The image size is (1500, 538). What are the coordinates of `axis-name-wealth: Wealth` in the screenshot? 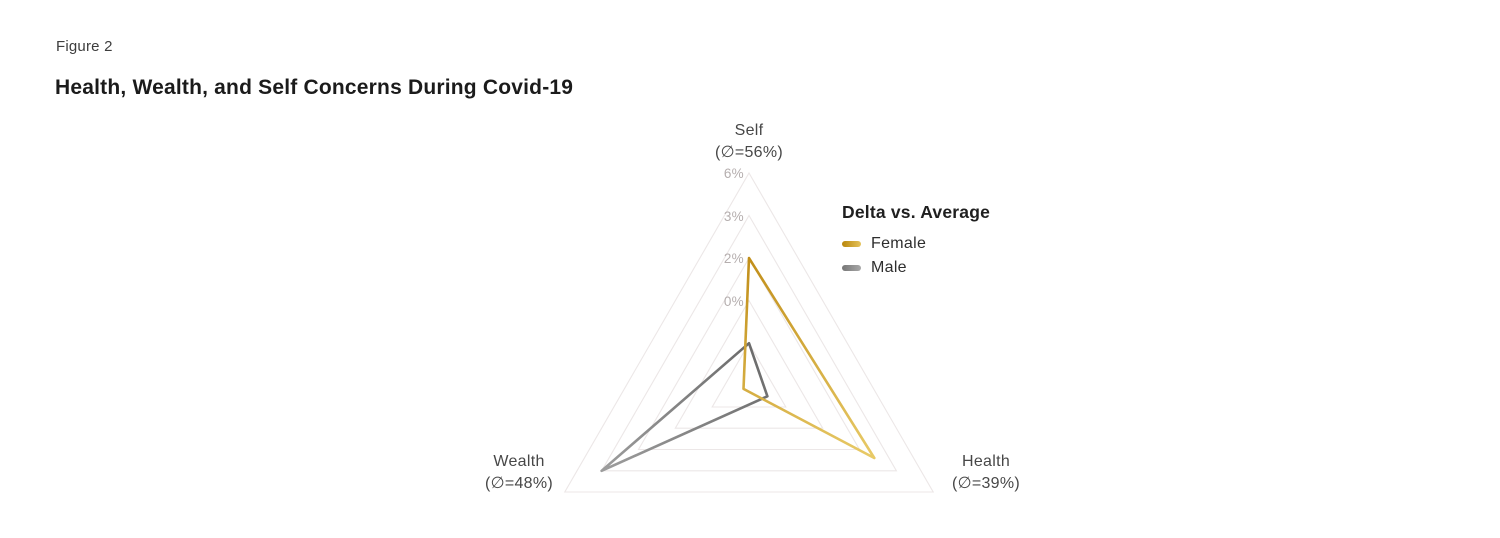 It's located at (519, 461).